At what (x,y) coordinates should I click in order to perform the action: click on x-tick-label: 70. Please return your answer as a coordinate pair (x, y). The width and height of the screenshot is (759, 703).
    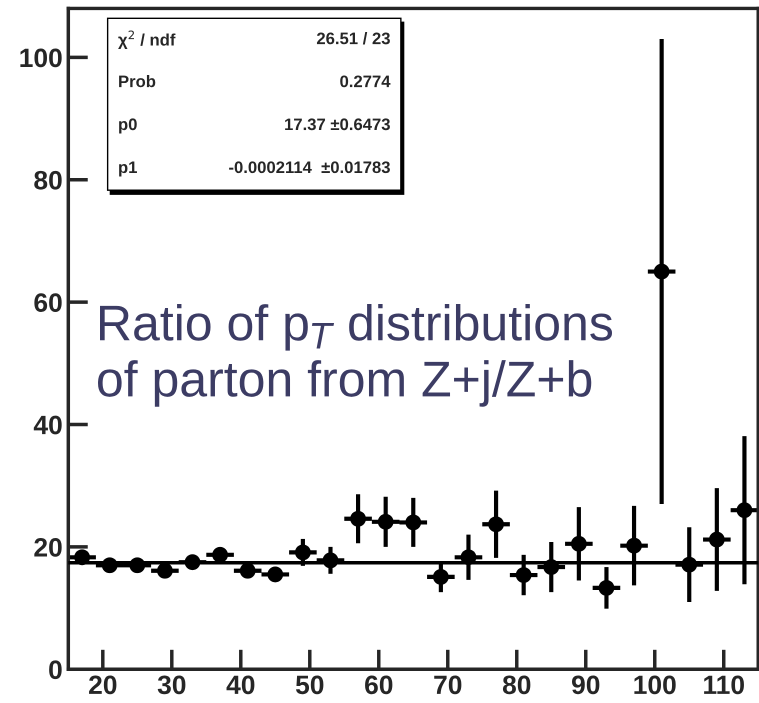
    Looking at the image, I should click on (448, 685).